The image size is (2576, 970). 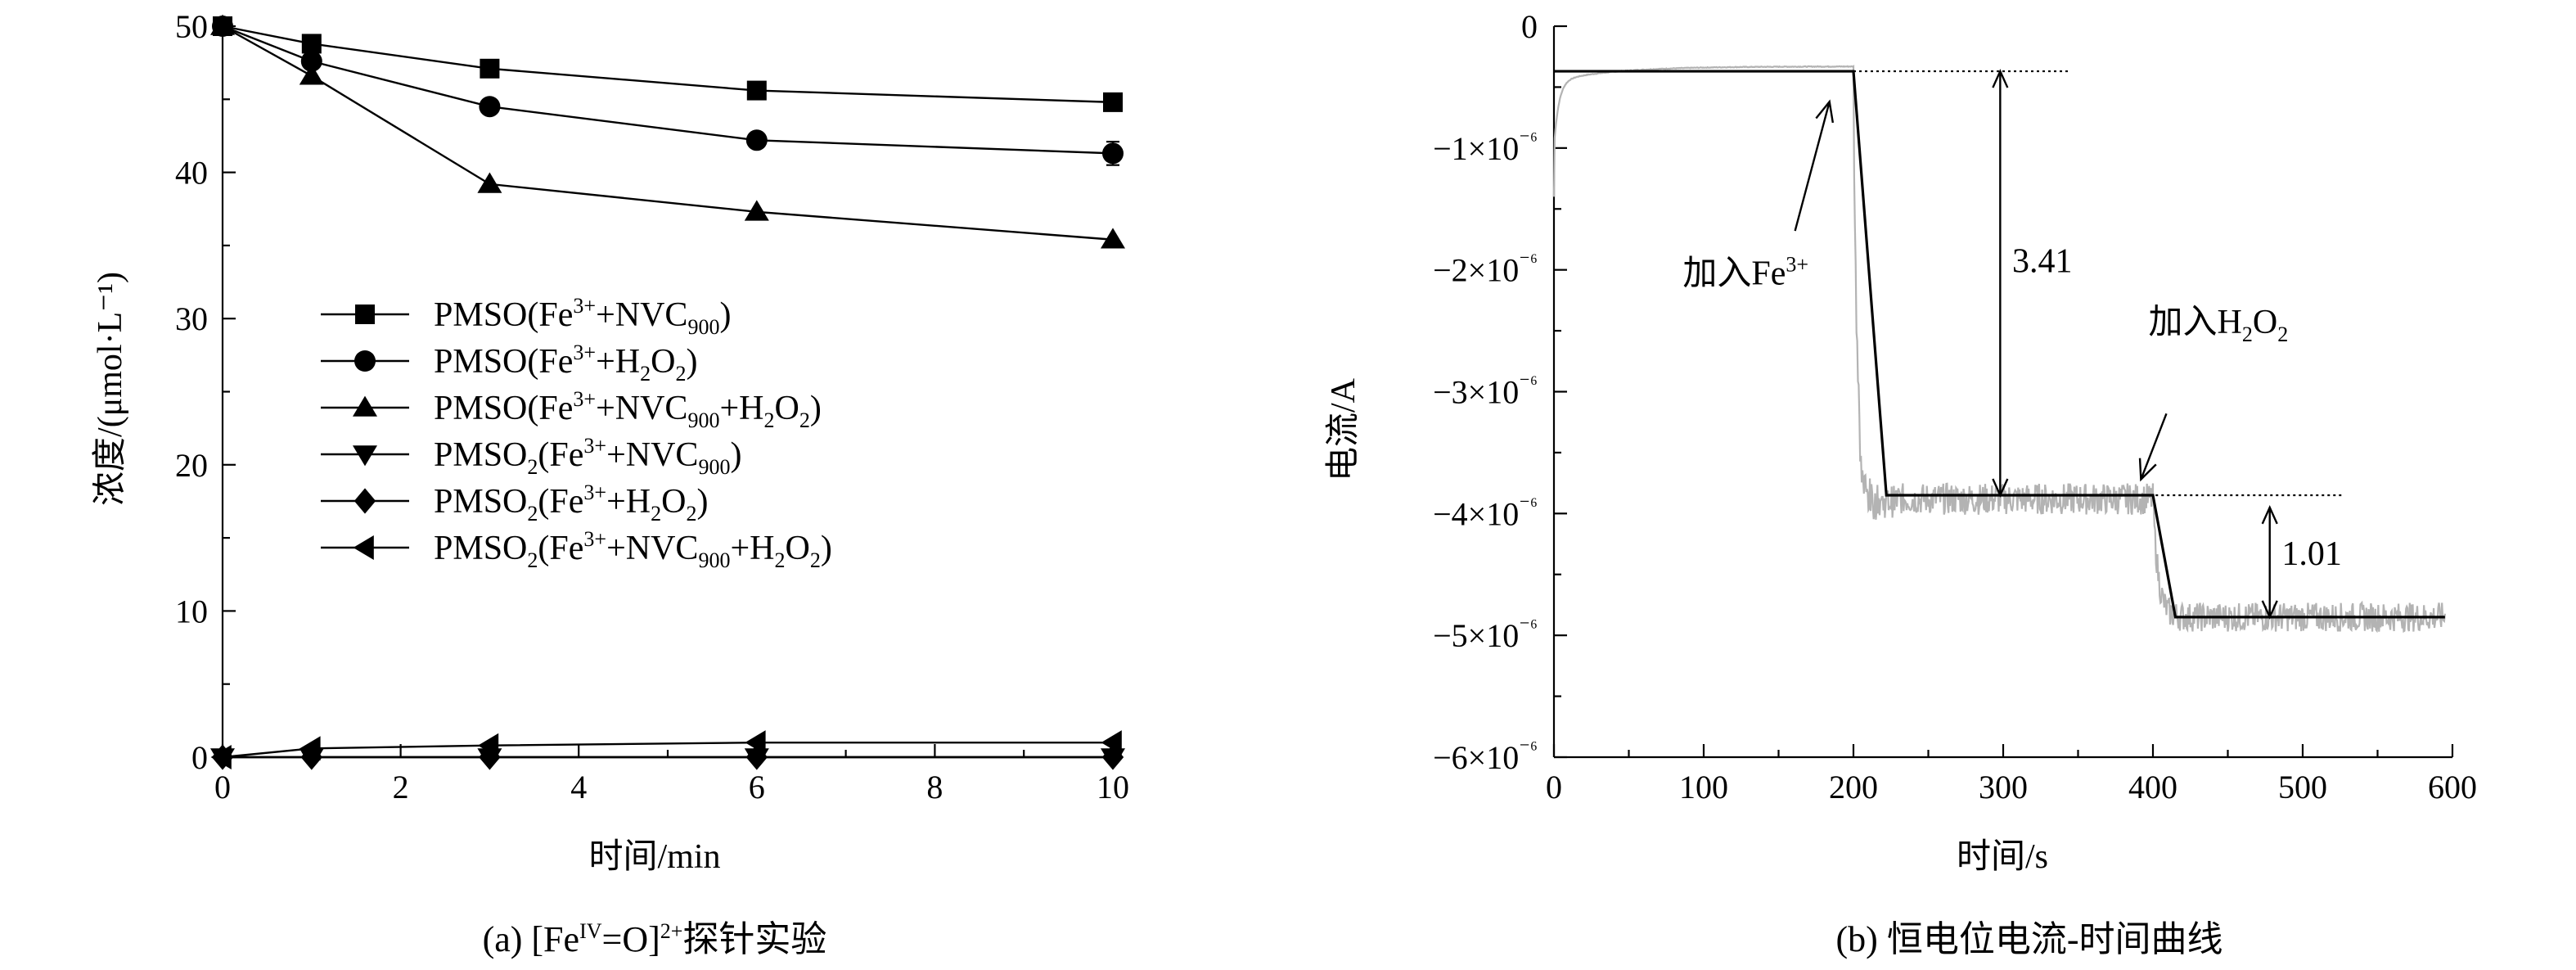 What do you see at coordinates (2042, 262) in the screenshot?
I see `difference-label-1: 3.41` at bounding box center [2042, 262].